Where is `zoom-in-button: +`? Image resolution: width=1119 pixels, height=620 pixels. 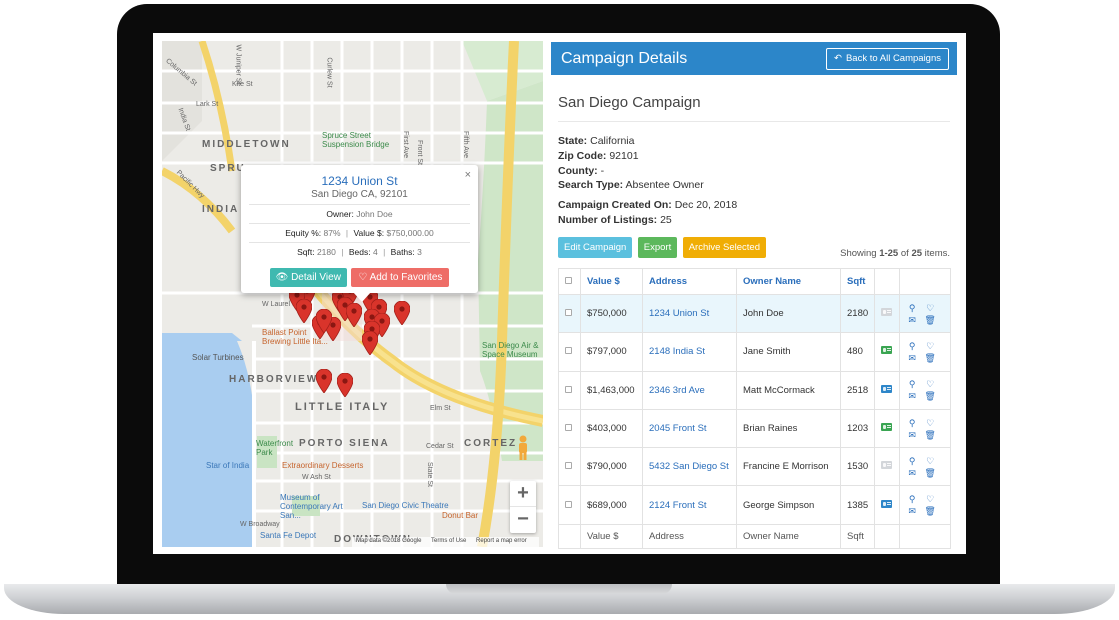 zoom-in-button: + is located at coordinates (523, 494).